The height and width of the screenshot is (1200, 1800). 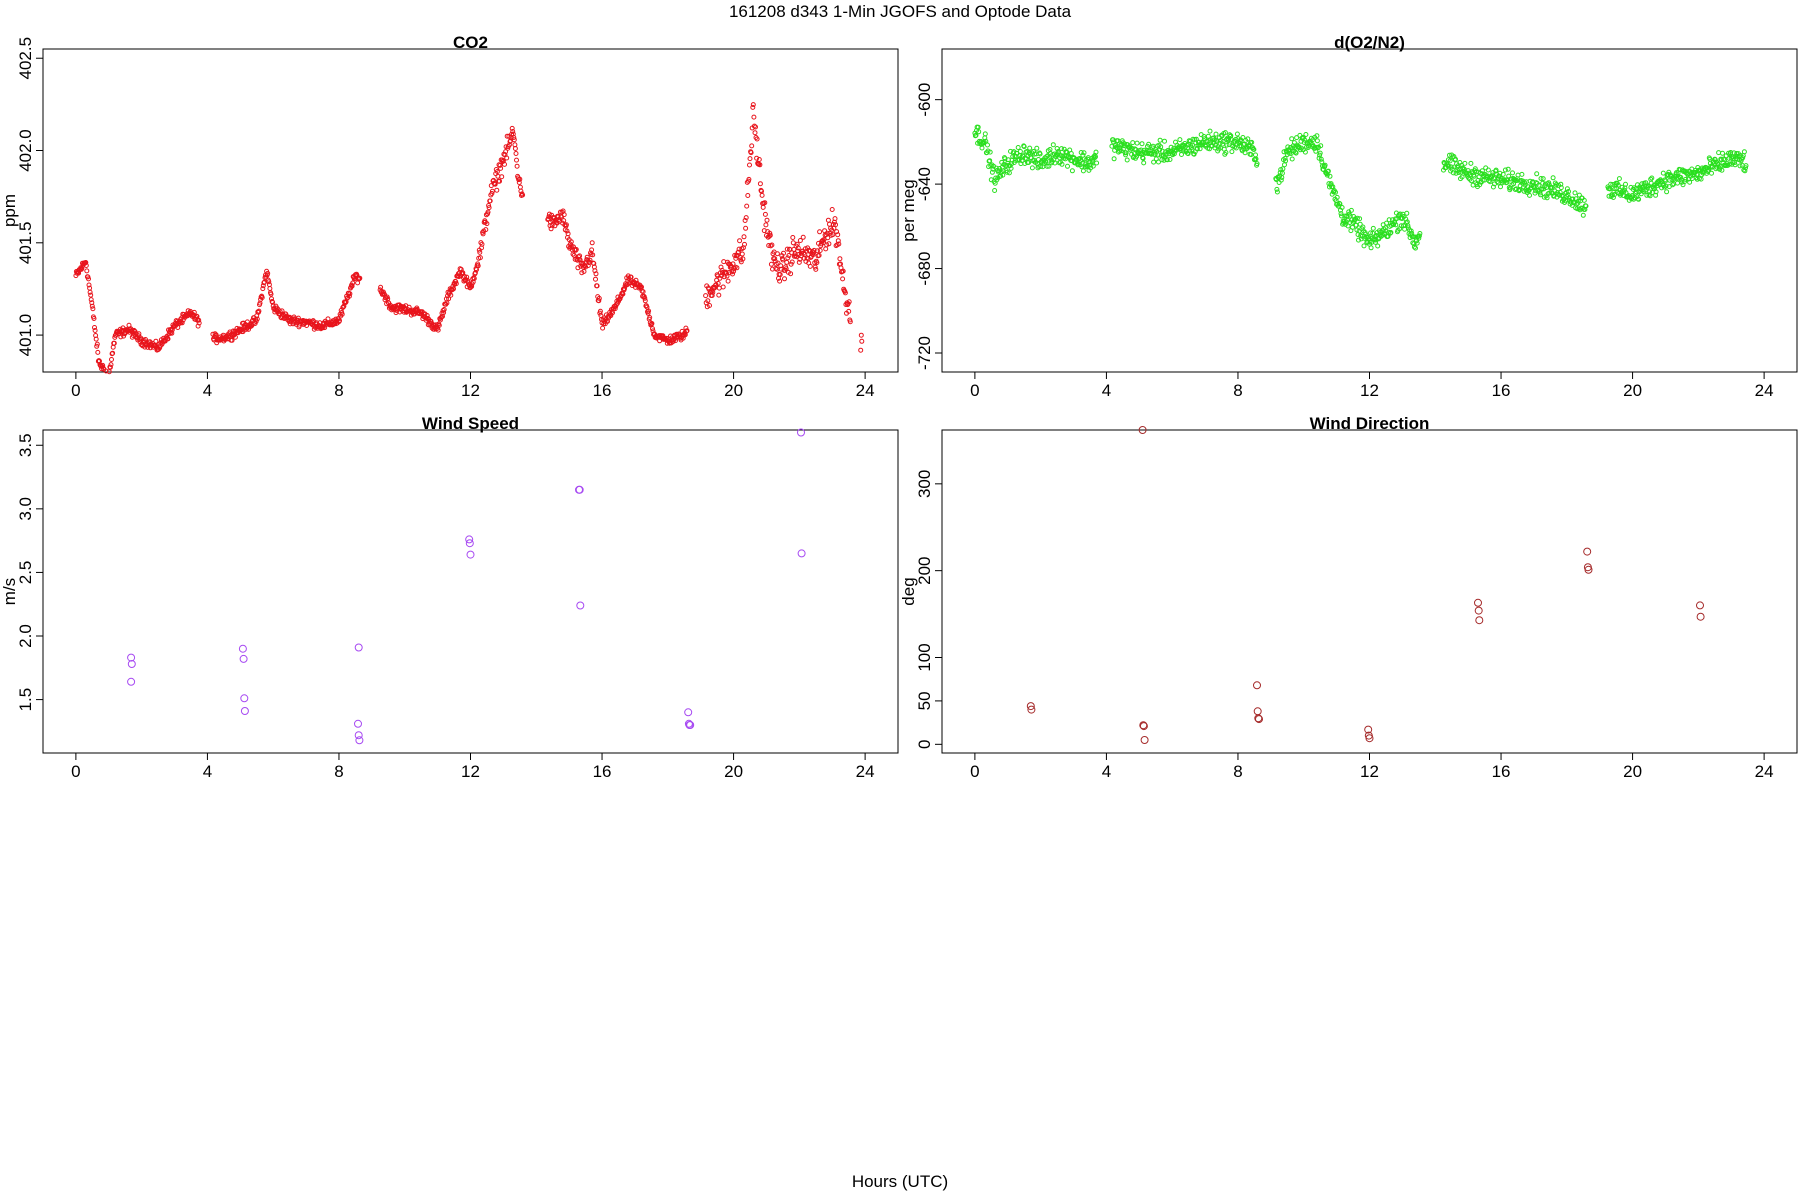 I want to click on wind-direction-x-tick-label: 0, so click(x=974, y=771).